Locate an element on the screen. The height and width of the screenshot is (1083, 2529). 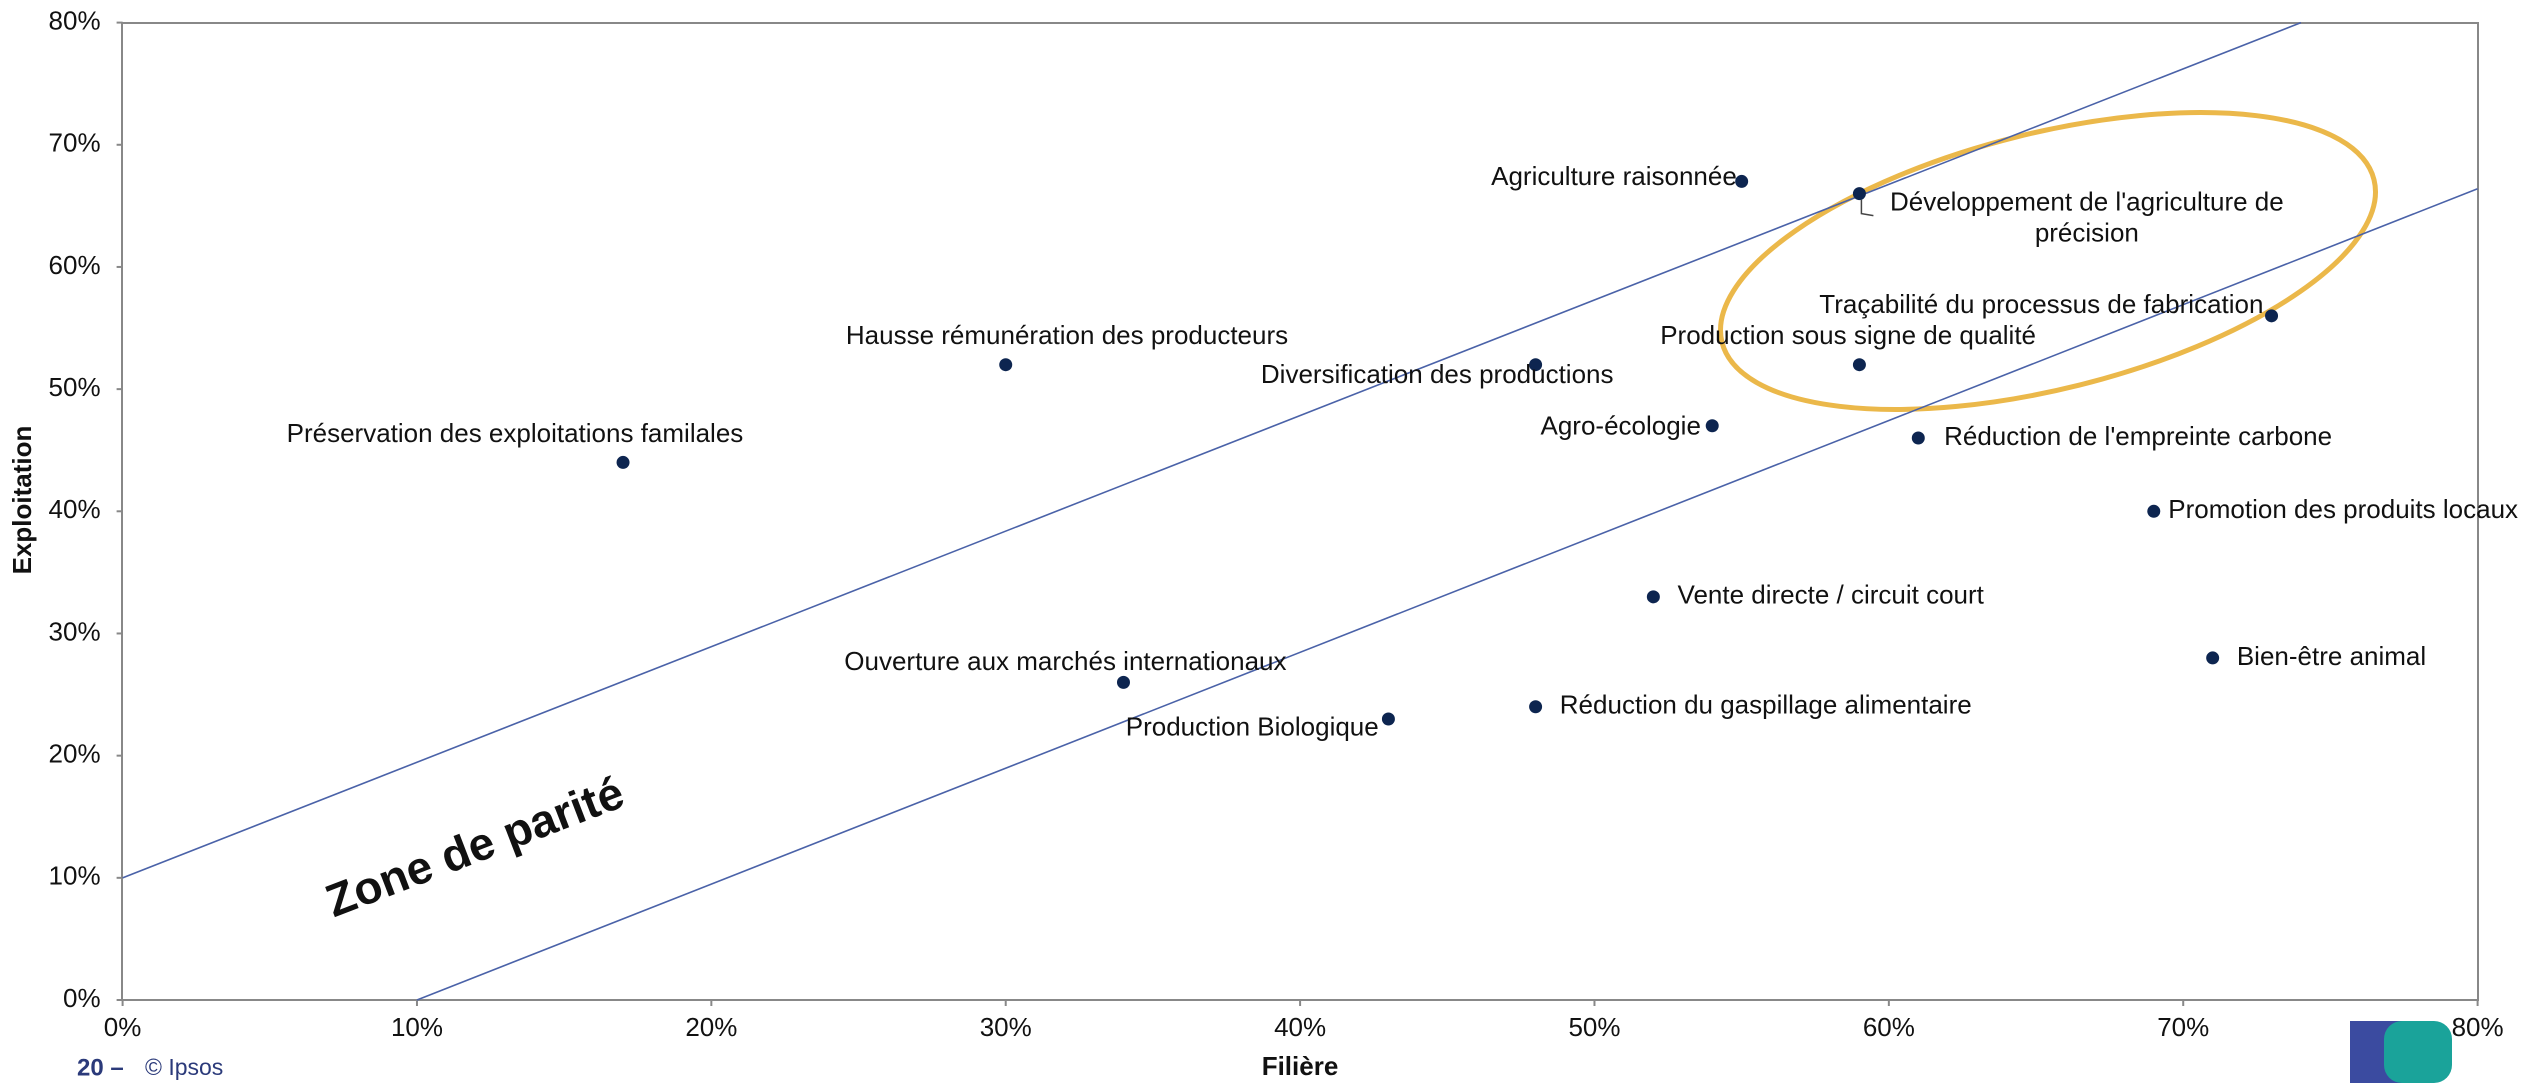
x-tick-label: 0% is located at coordinates (123, 1027).